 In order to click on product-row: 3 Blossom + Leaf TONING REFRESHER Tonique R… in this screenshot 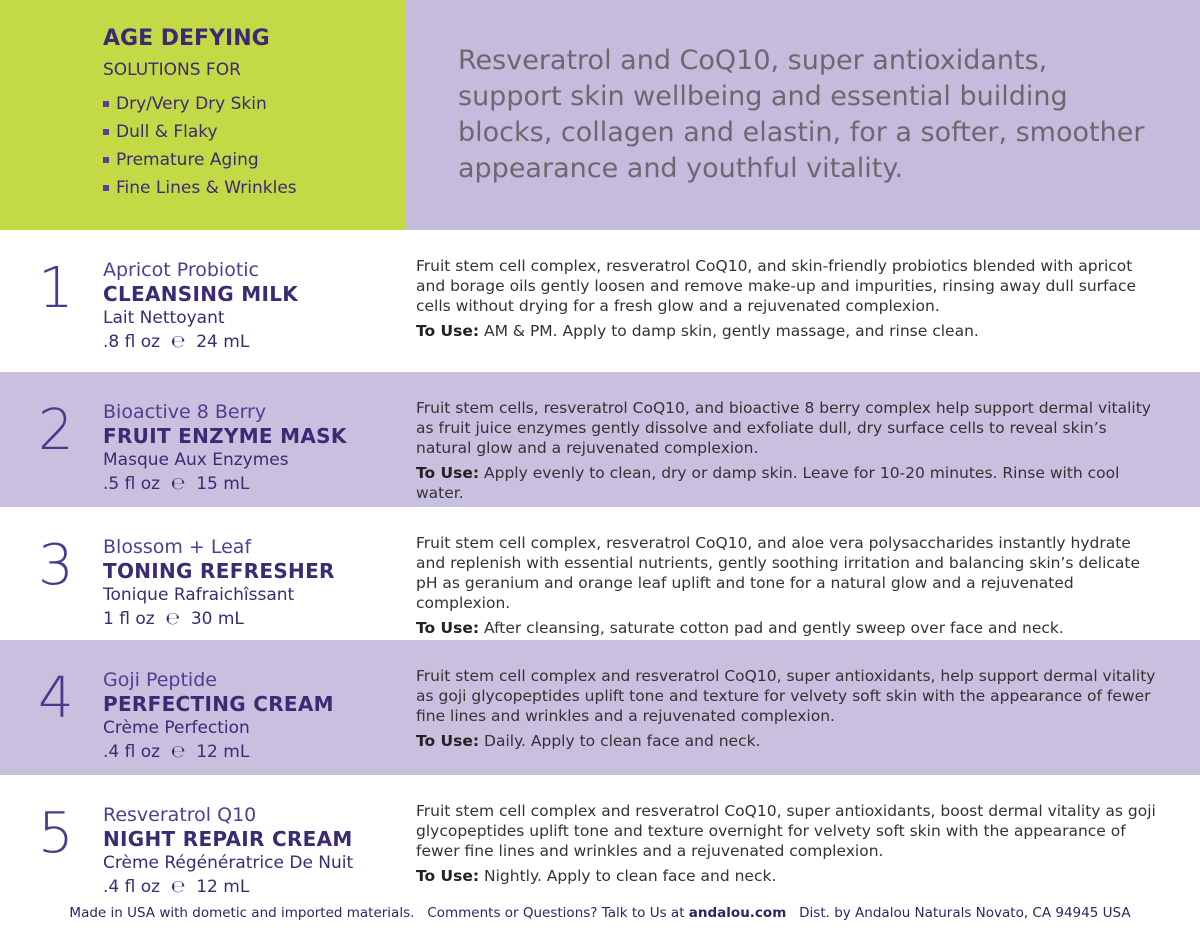, I will do `click(600, 573)`.